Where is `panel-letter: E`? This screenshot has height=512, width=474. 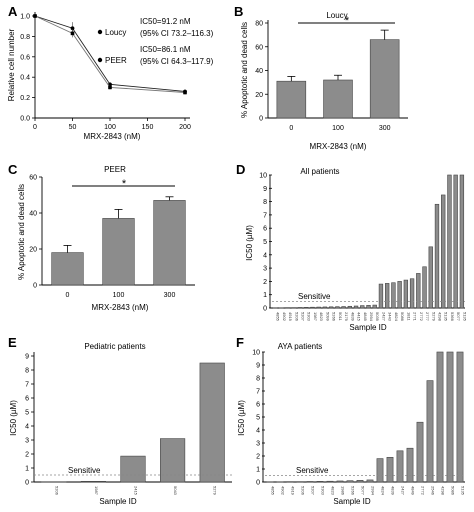 panel-letter: E is located at coordinates (12, 342).